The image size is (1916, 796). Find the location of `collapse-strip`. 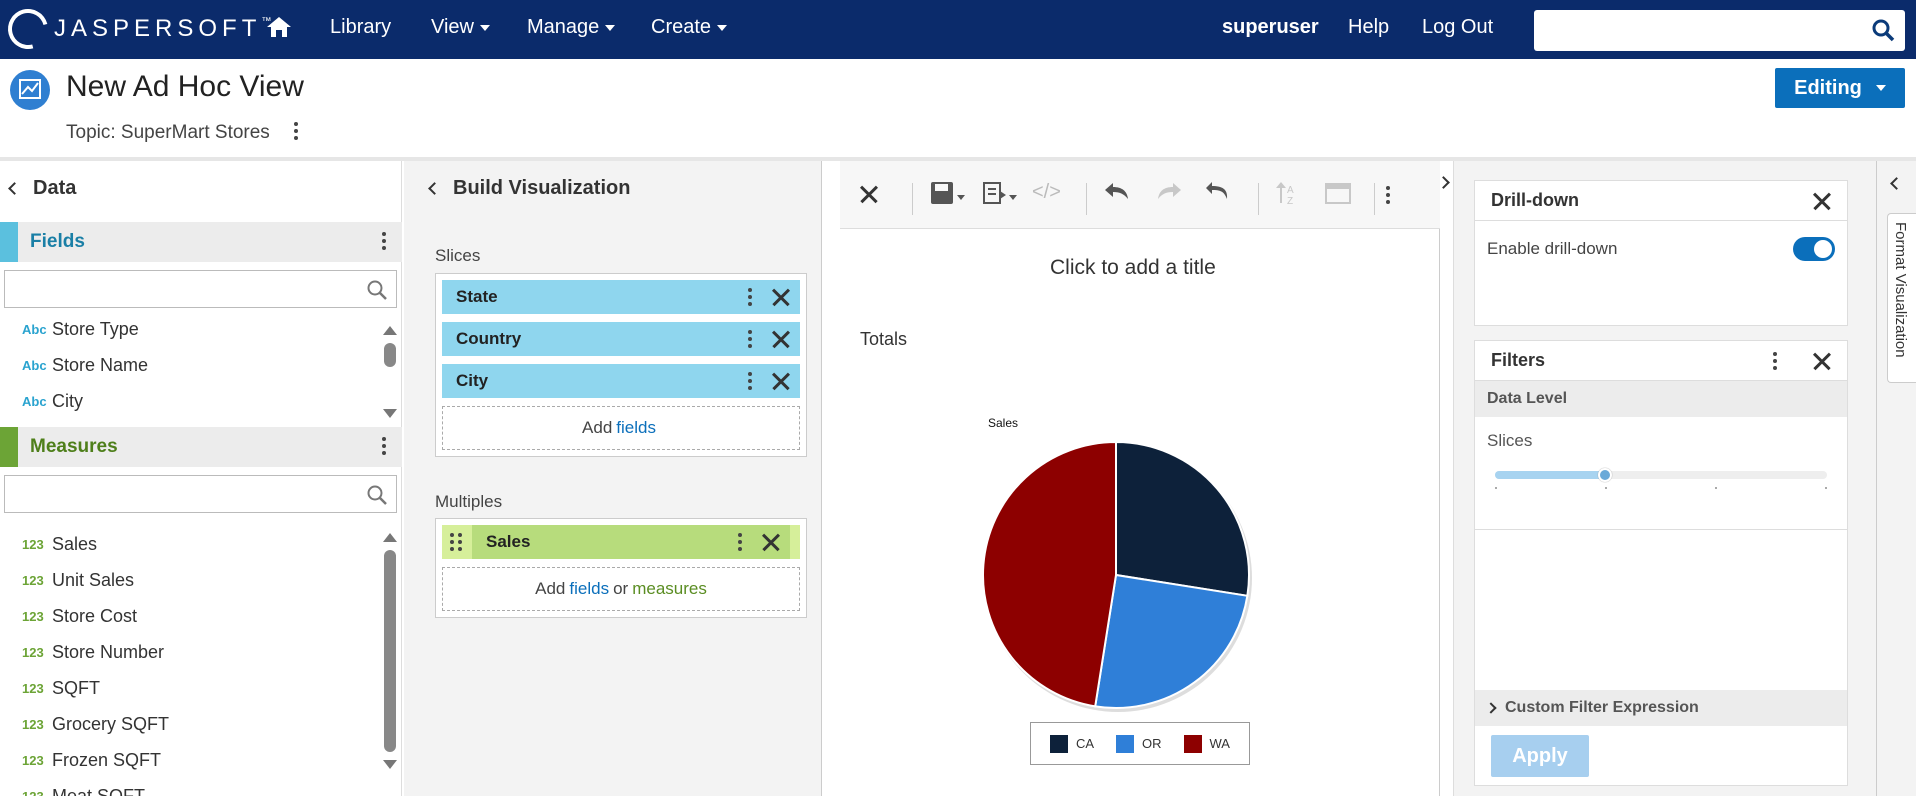

collapse-strip is located at coordinates (1445, 478).